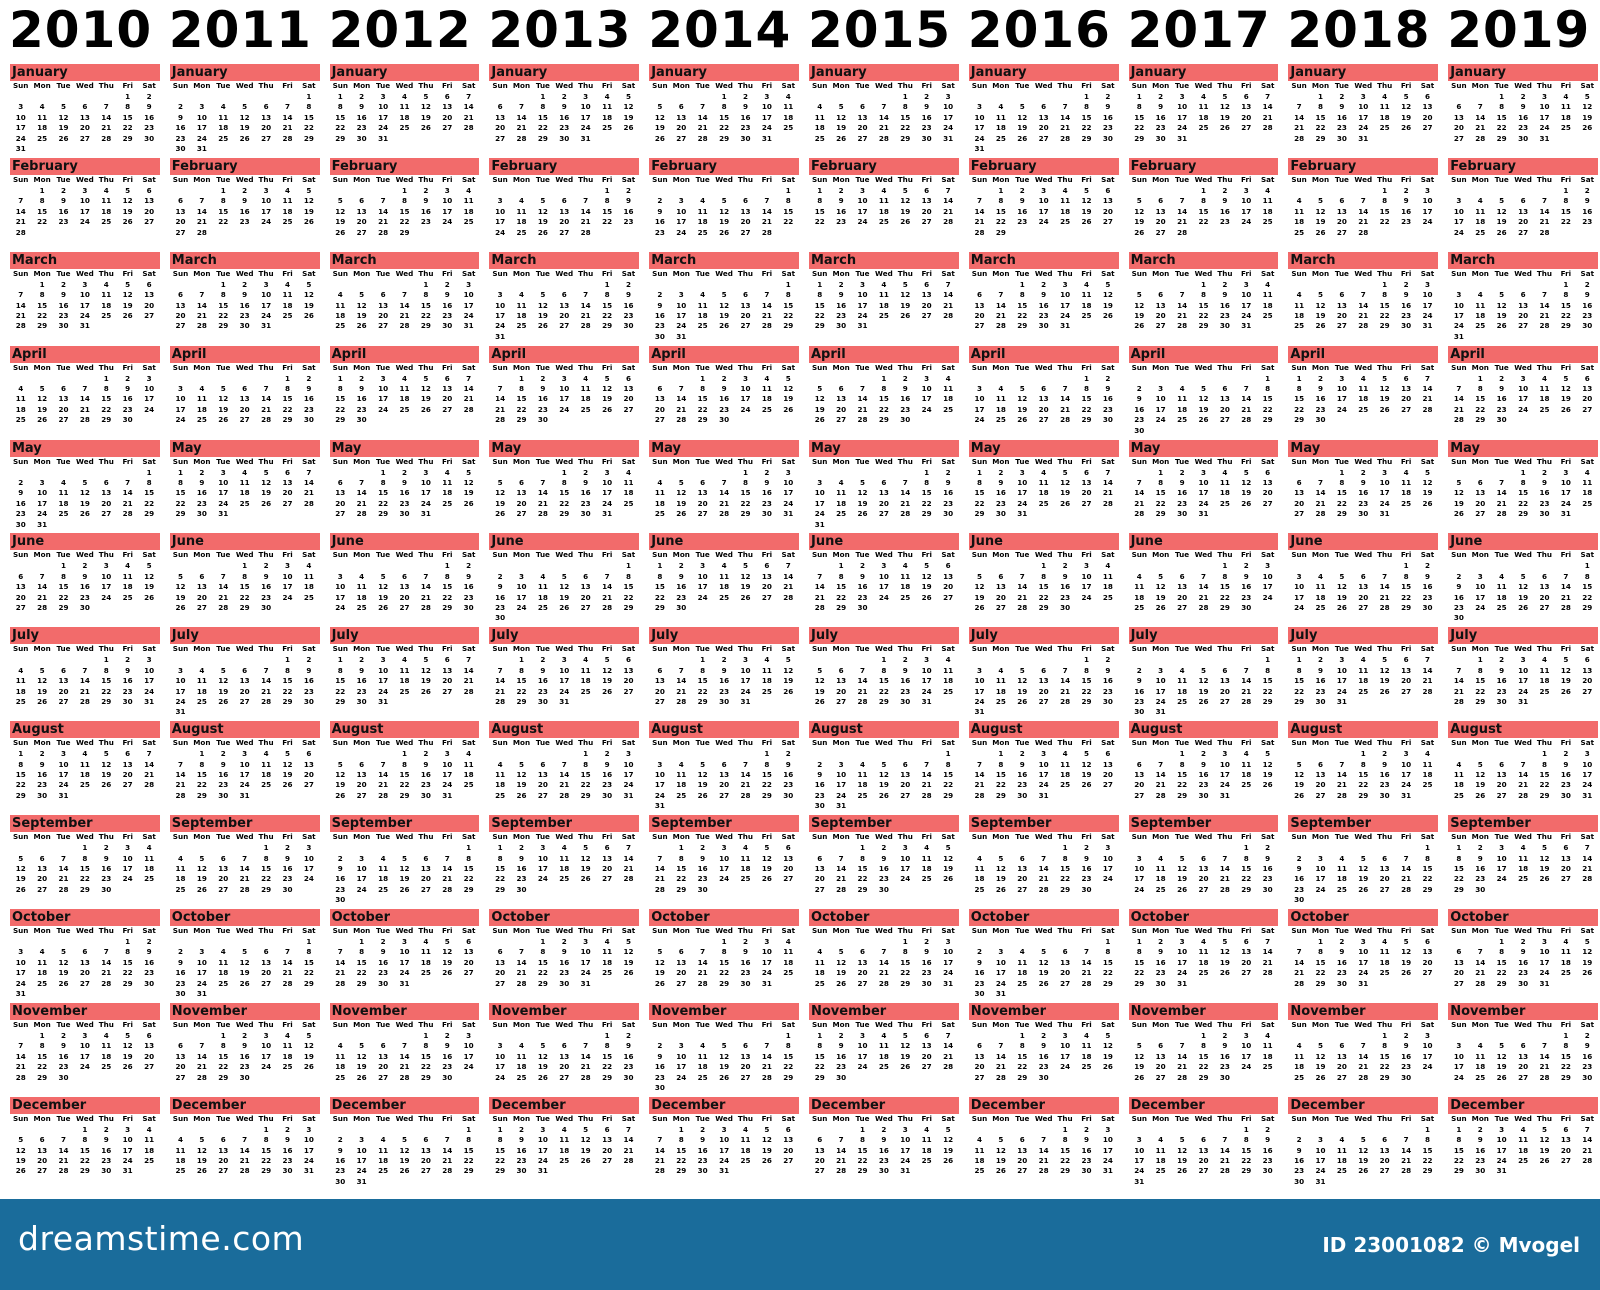 This screenshot has height=1290, width=1600. What do you see at coordinates (724, 566) in the screenshot?
I see `day-cell: 4` at bounding box center [724, 566].